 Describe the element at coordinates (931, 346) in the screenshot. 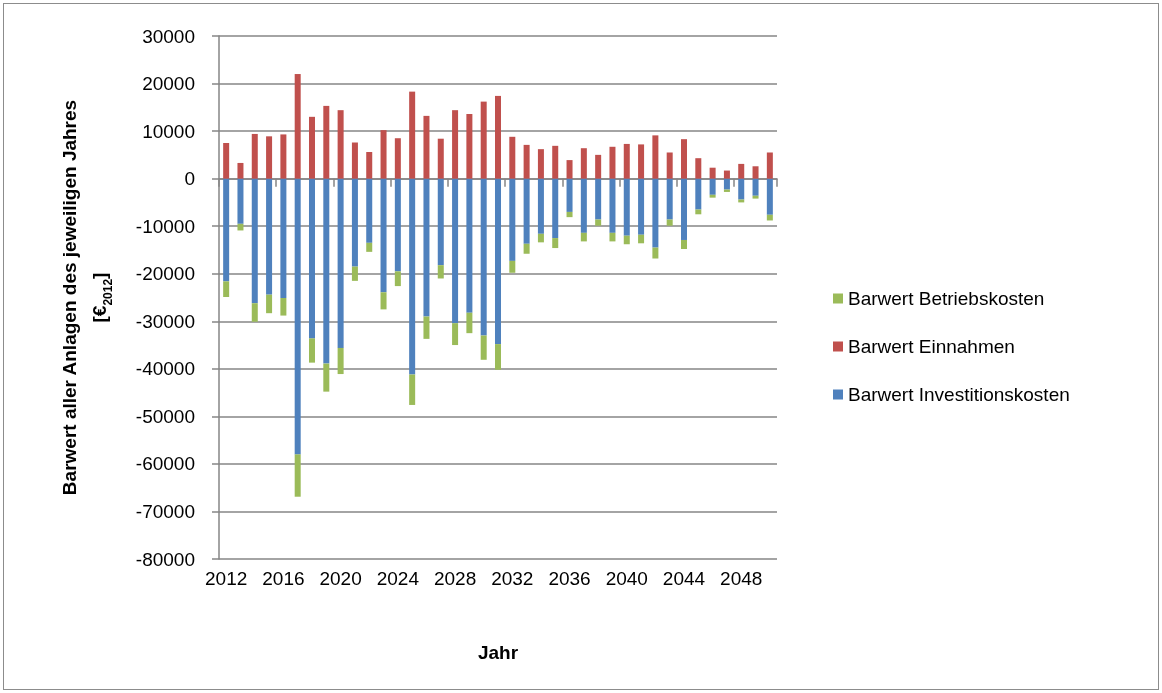

I see `legend-label: Barwert Einnahmen` at that location.